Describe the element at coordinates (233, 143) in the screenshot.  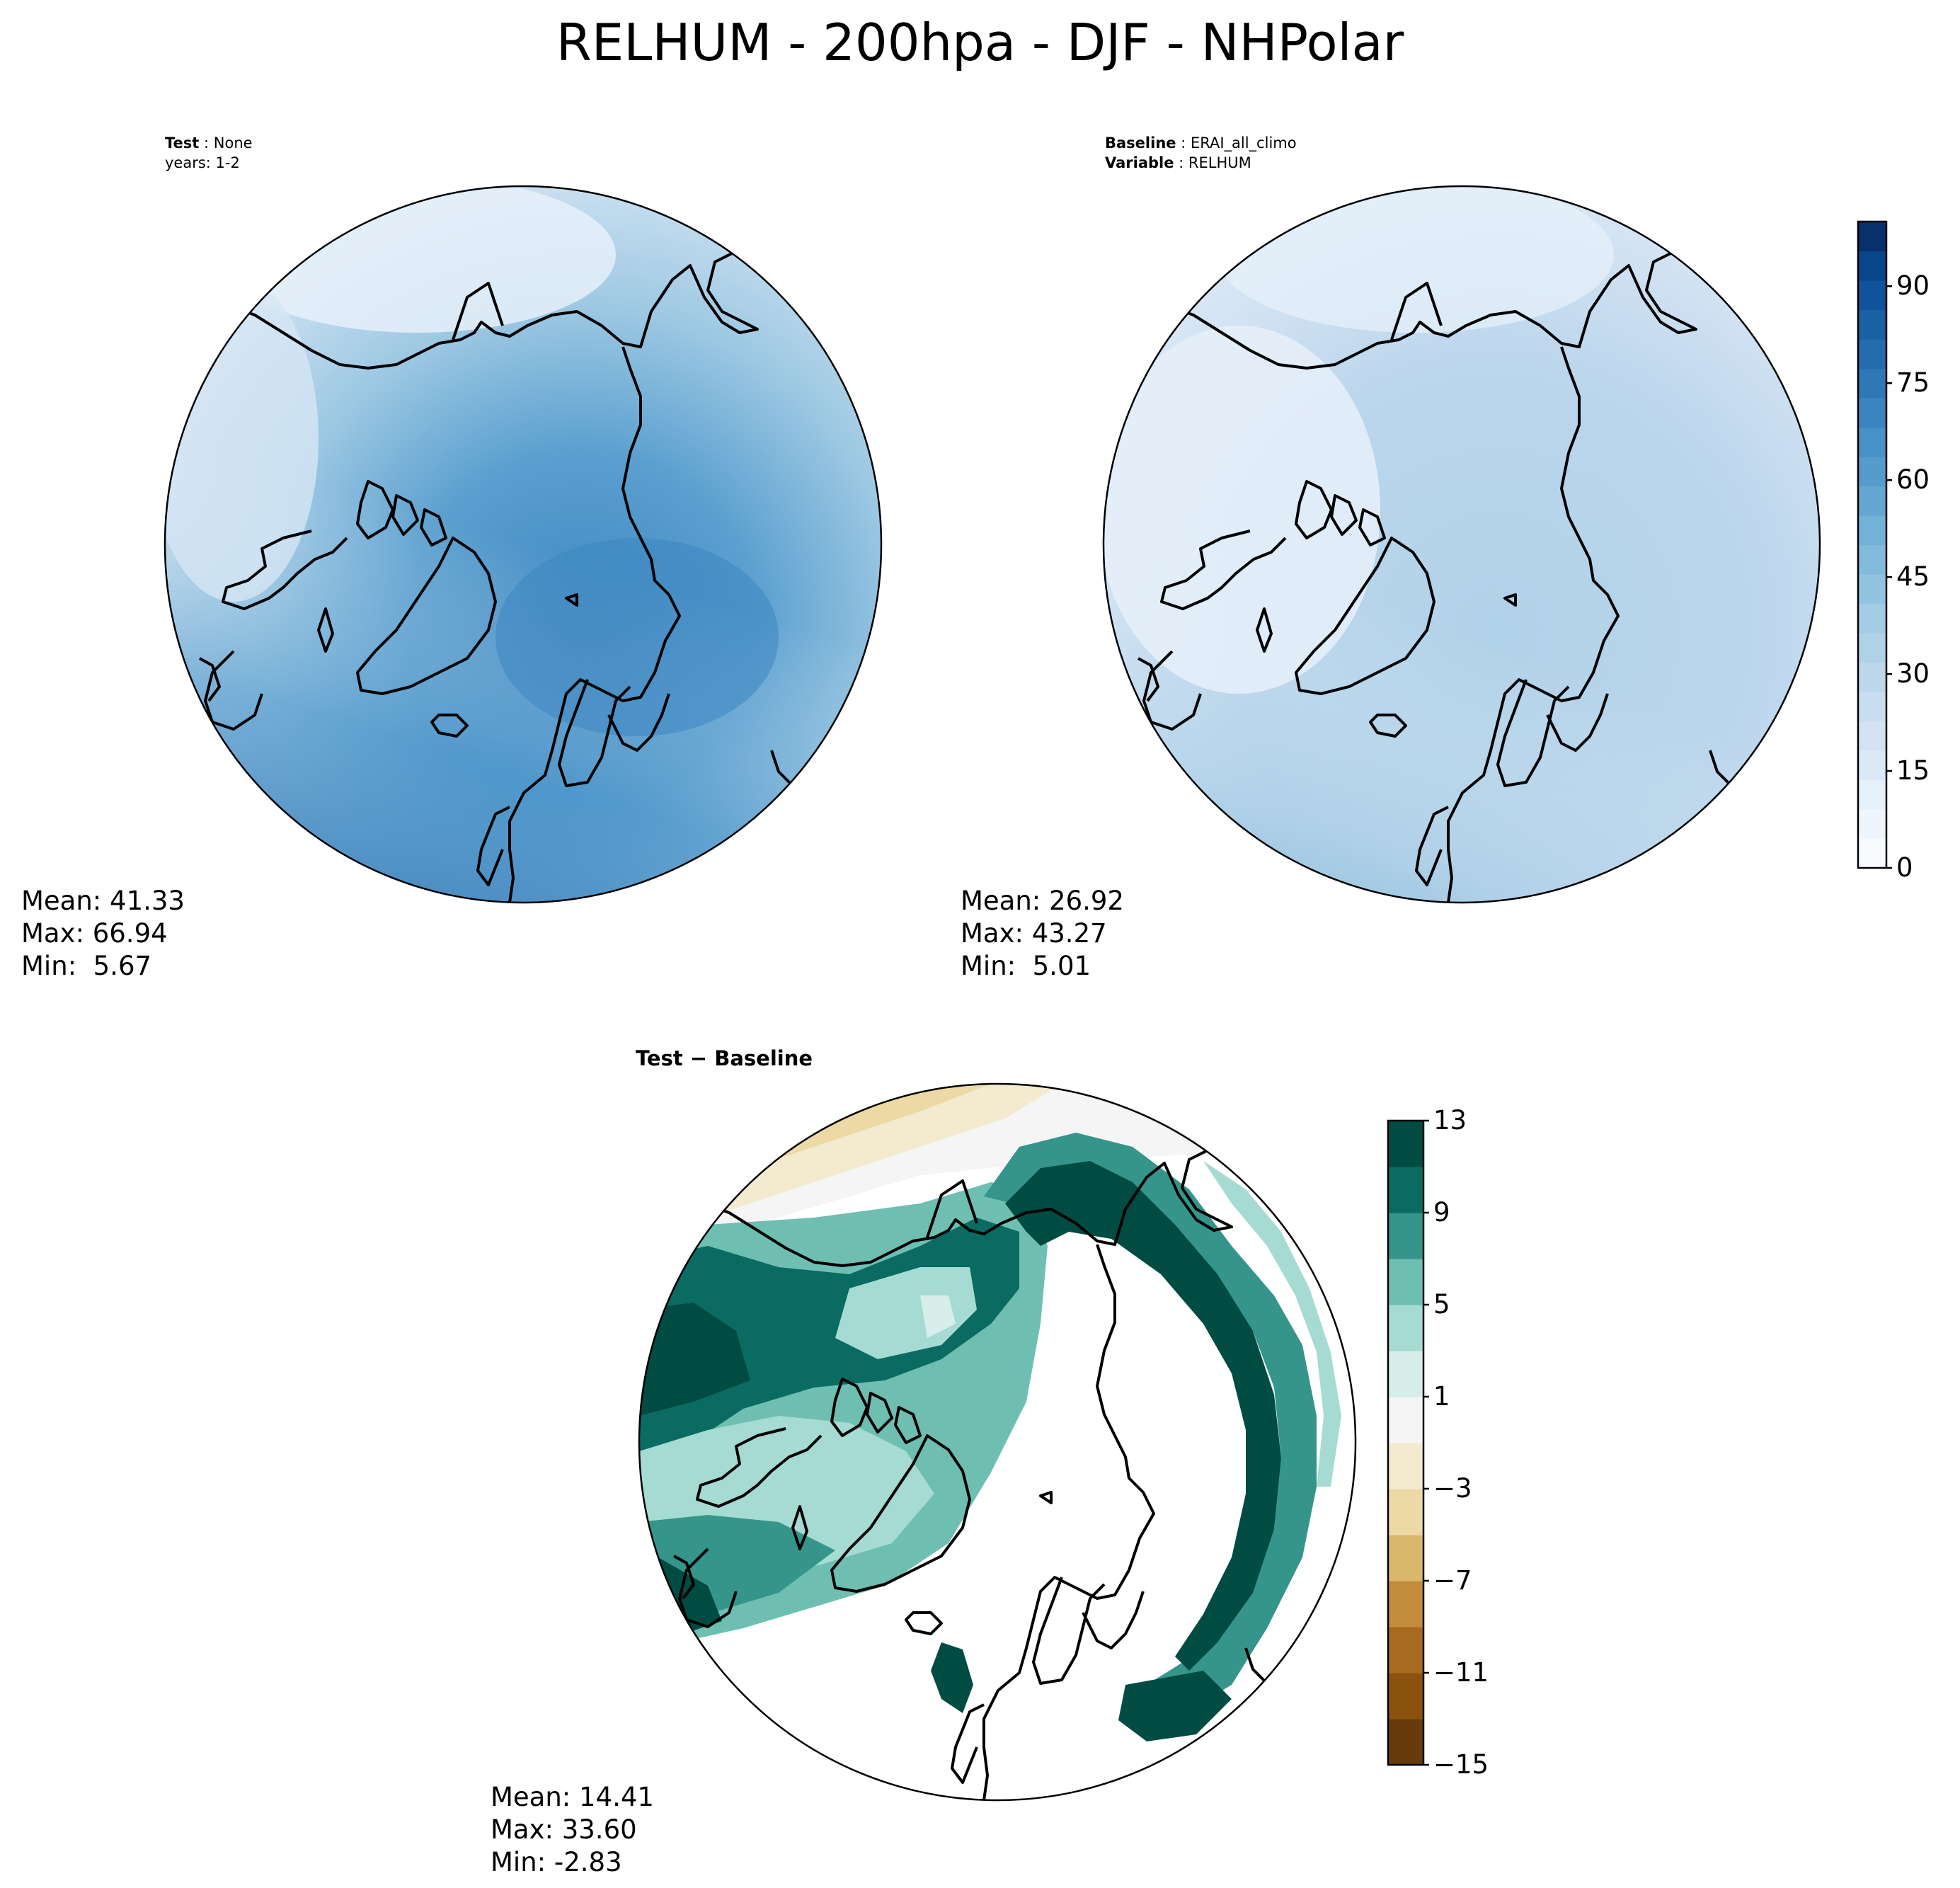
I see `test-label-value: None` at that location.